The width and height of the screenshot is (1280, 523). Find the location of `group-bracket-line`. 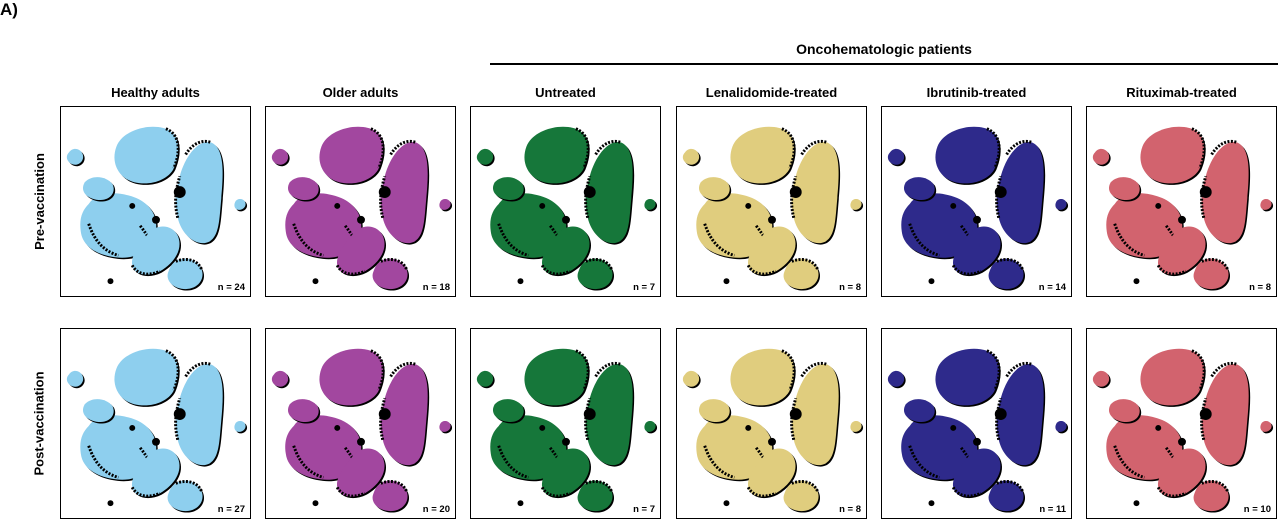

group-bracket-line is located at coordinates (884, 64).